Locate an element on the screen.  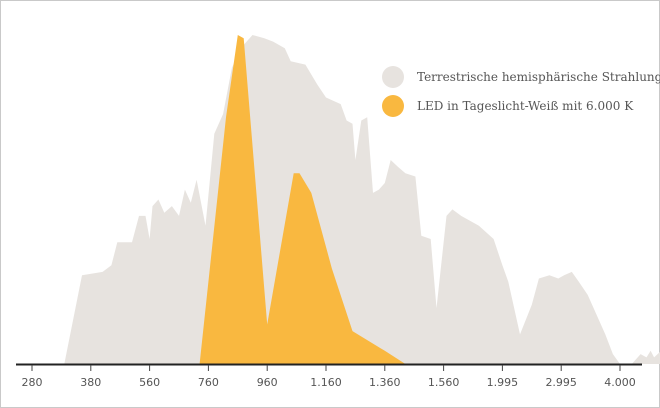
x-tick-label: 1.160 is located at coordinates (326, 382).